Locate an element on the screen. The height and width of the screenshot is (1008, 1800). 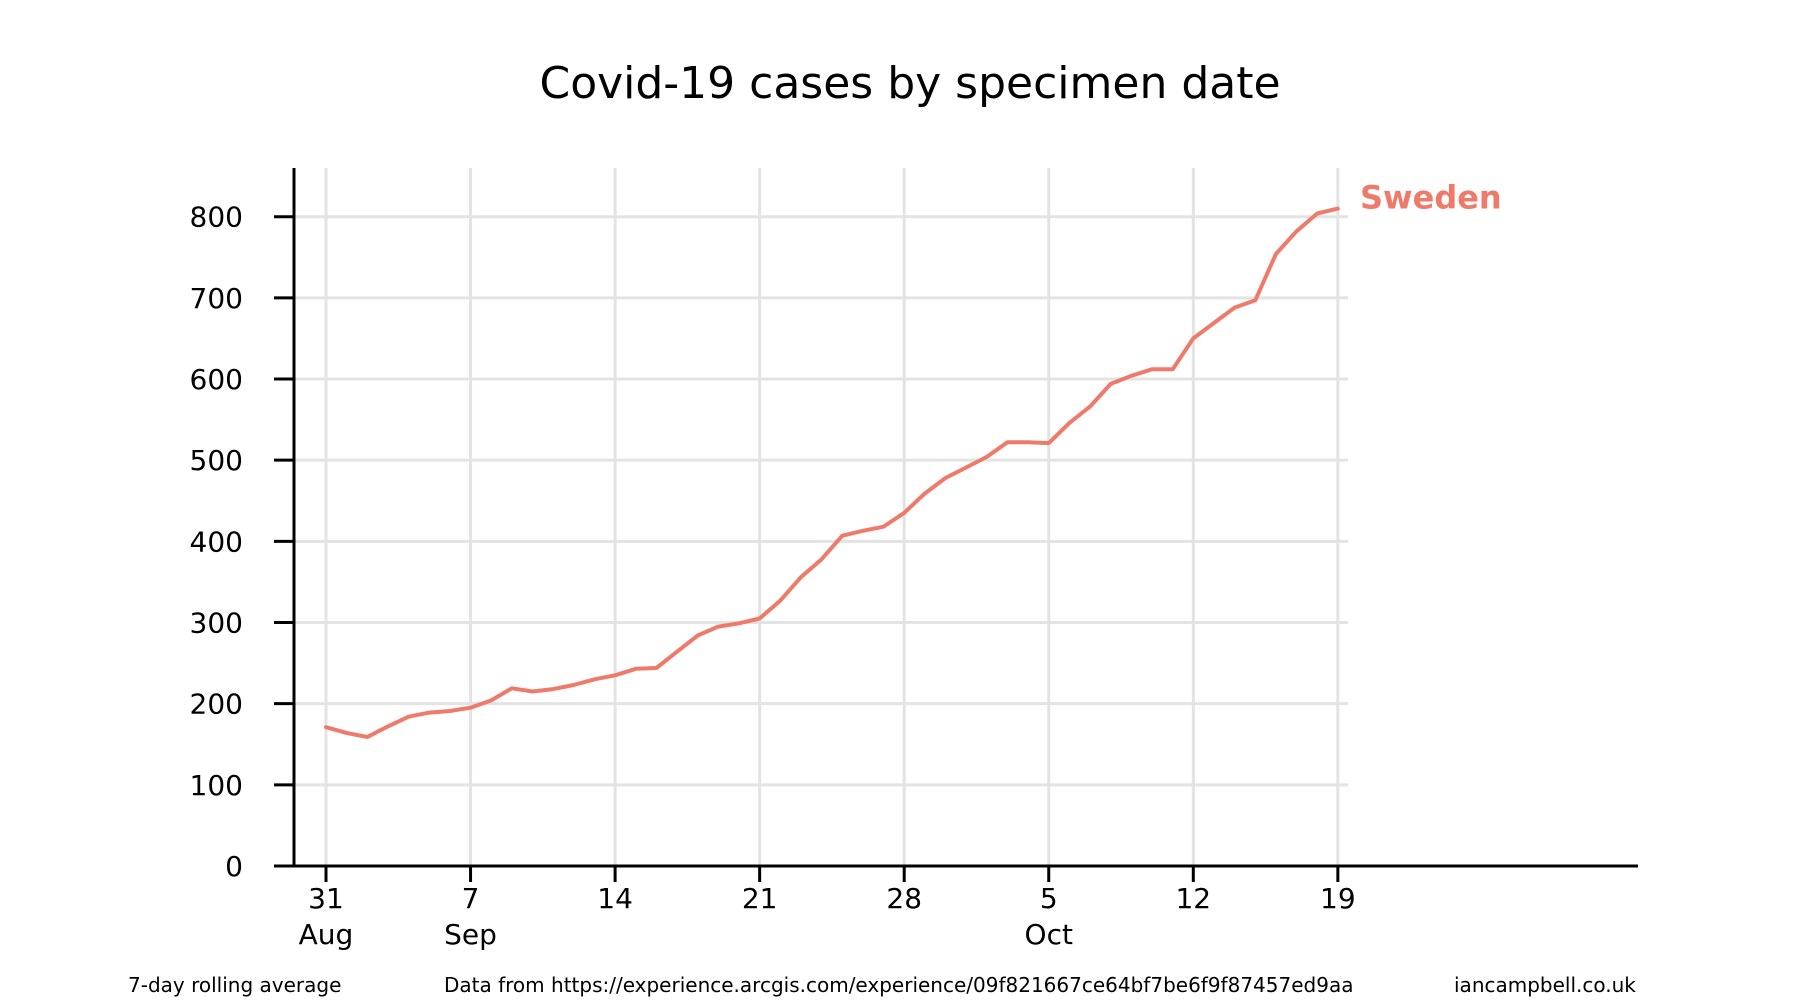
chart-title: Covid-19 cases by specimen date is located at coordinates (909, 83).